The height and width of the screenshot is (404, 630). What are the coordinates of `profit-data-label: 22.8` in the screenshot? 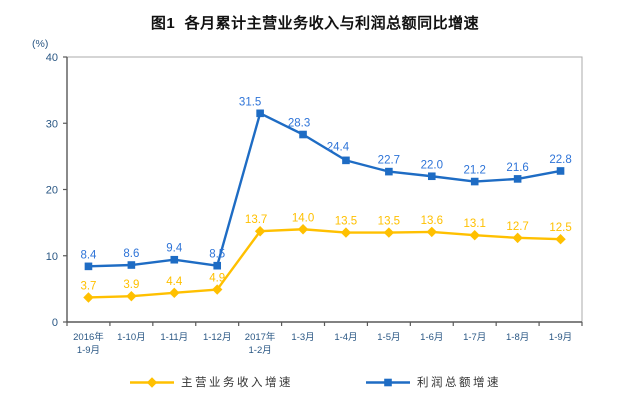 It's located at (560, 160).